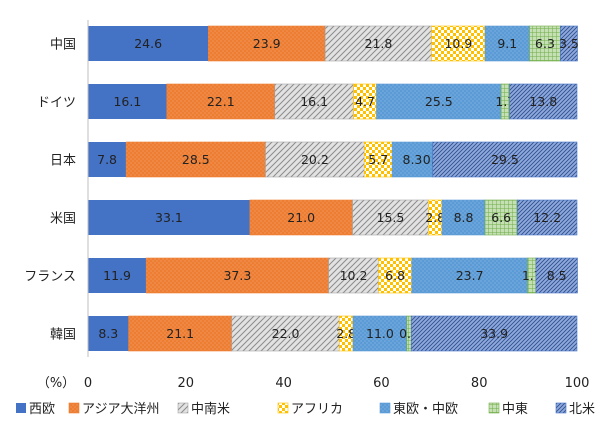  I want to click on x-tick-label: 0, so click(88, 383).